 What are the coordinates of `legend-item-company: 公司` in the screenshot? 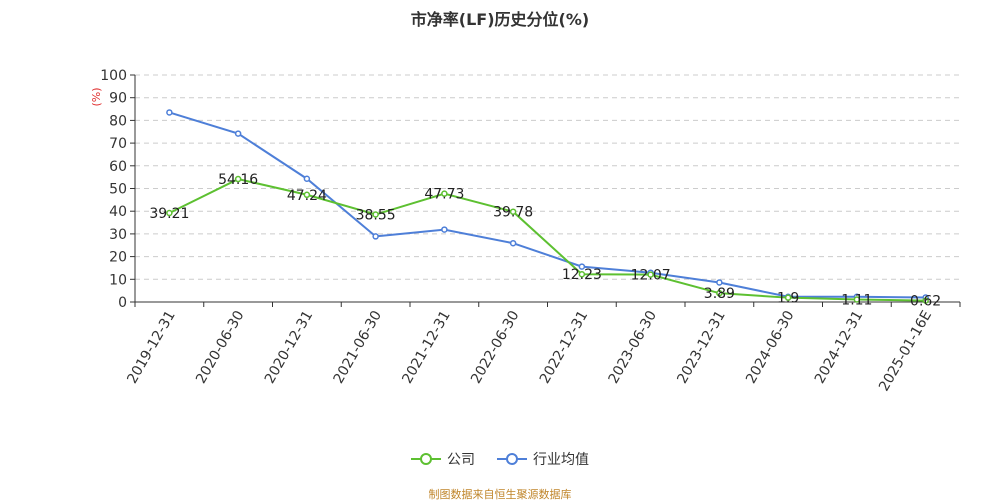 It's located at (443, 459).